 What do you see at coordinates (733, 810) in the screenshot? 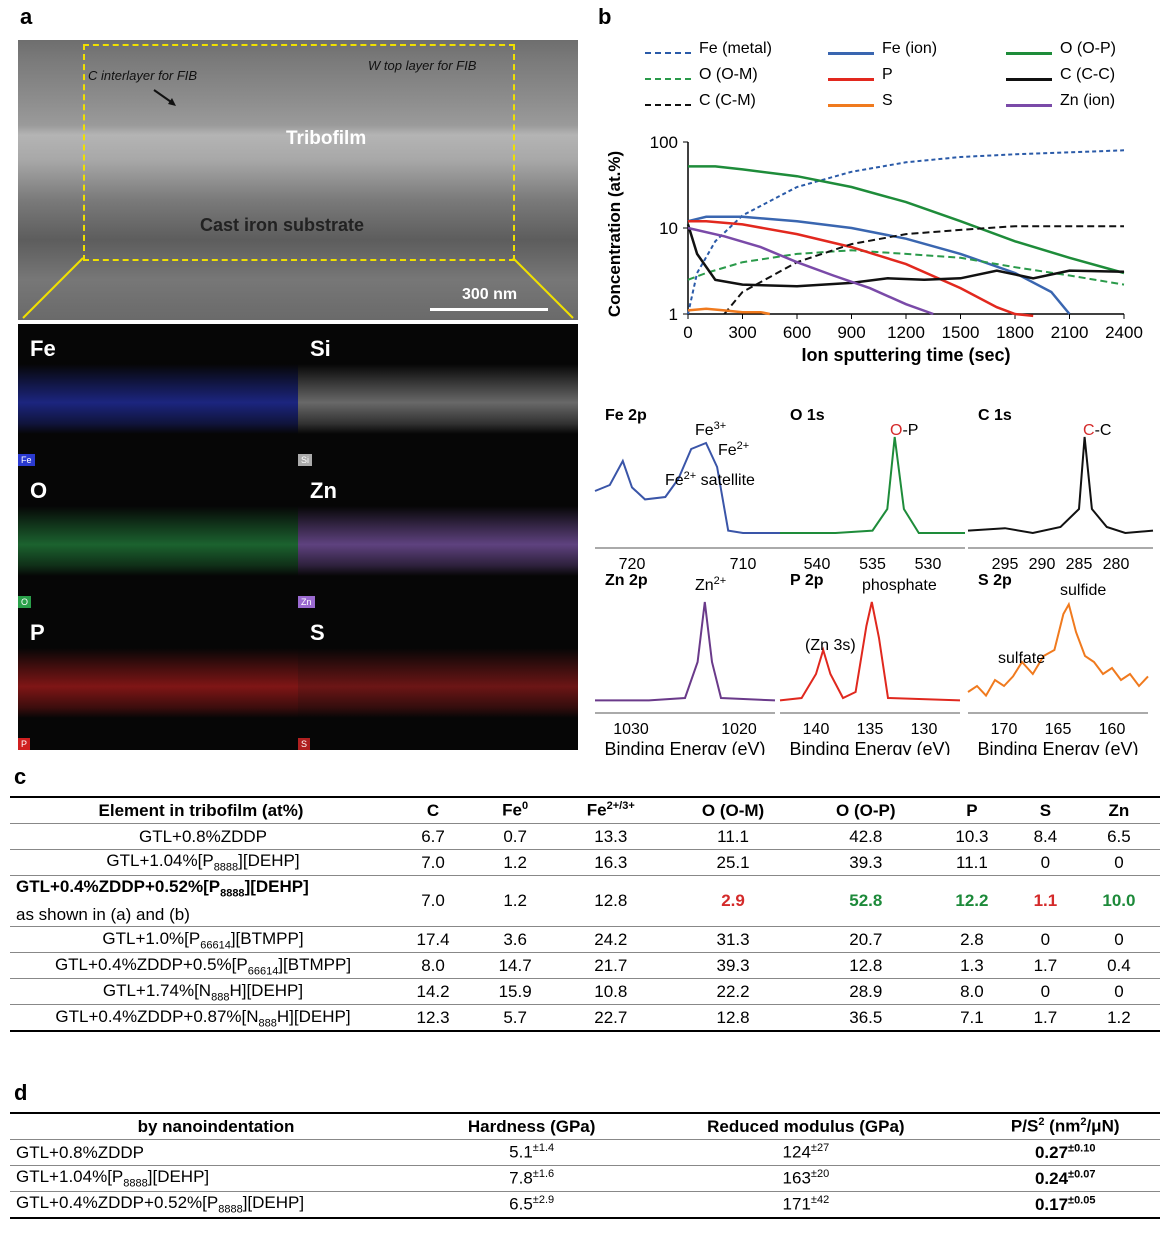
I see `column-header: O (O-M)` at bounding box center [733, 810].